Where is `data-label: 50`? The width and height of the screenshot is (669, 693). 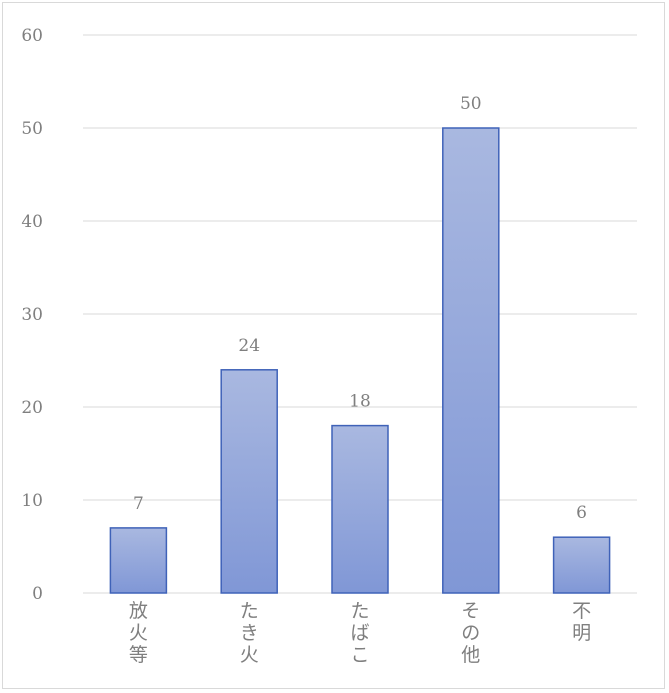
data-label: 50 is located at coordinates (471, 104).